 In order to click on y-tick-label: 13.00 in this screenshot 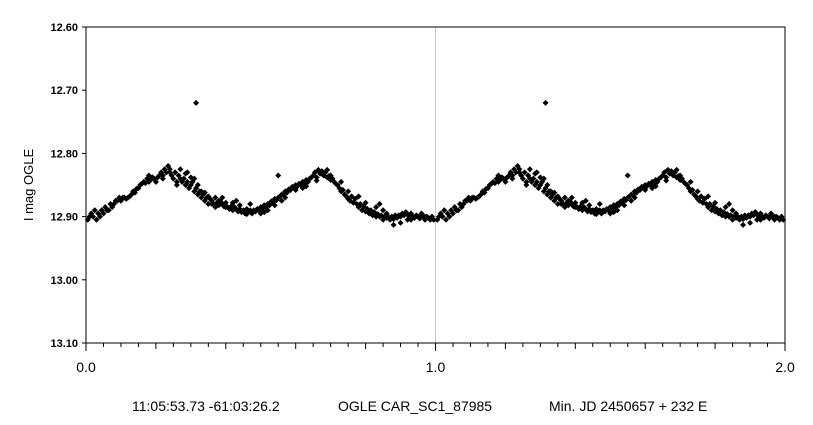, I will do `click(64, 281)`.